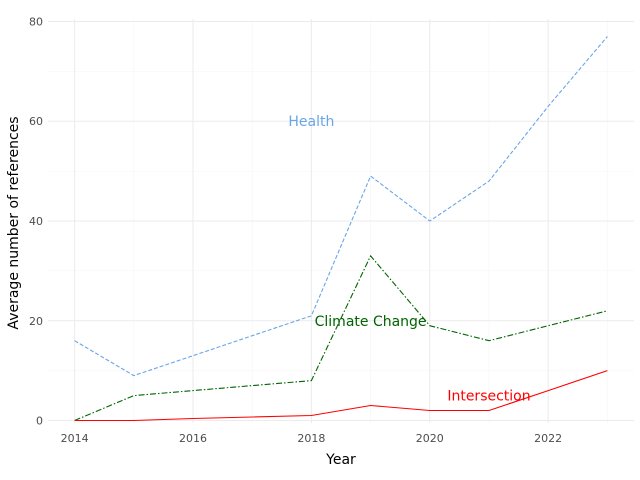  I want to click on x-tick-labels: 2014 2016 2018 2020 2022, so click(312, 438).